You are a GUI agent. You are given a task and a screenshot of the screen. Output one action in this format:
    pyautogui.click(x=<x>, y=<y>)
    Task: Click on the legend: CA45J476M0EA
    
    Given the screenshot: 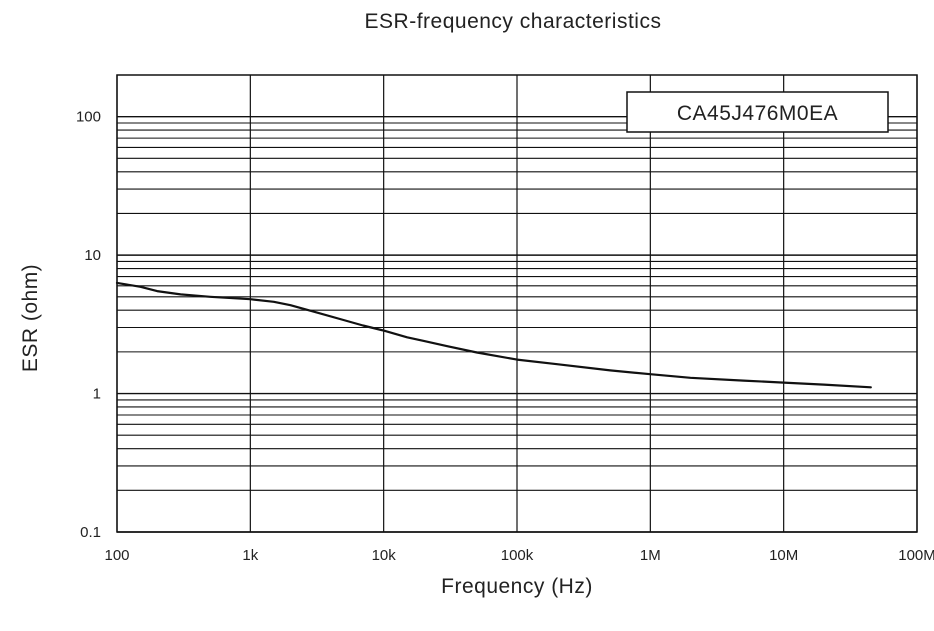 What is the action you would take?
    pyautogui.click(x=757, y=112)
    